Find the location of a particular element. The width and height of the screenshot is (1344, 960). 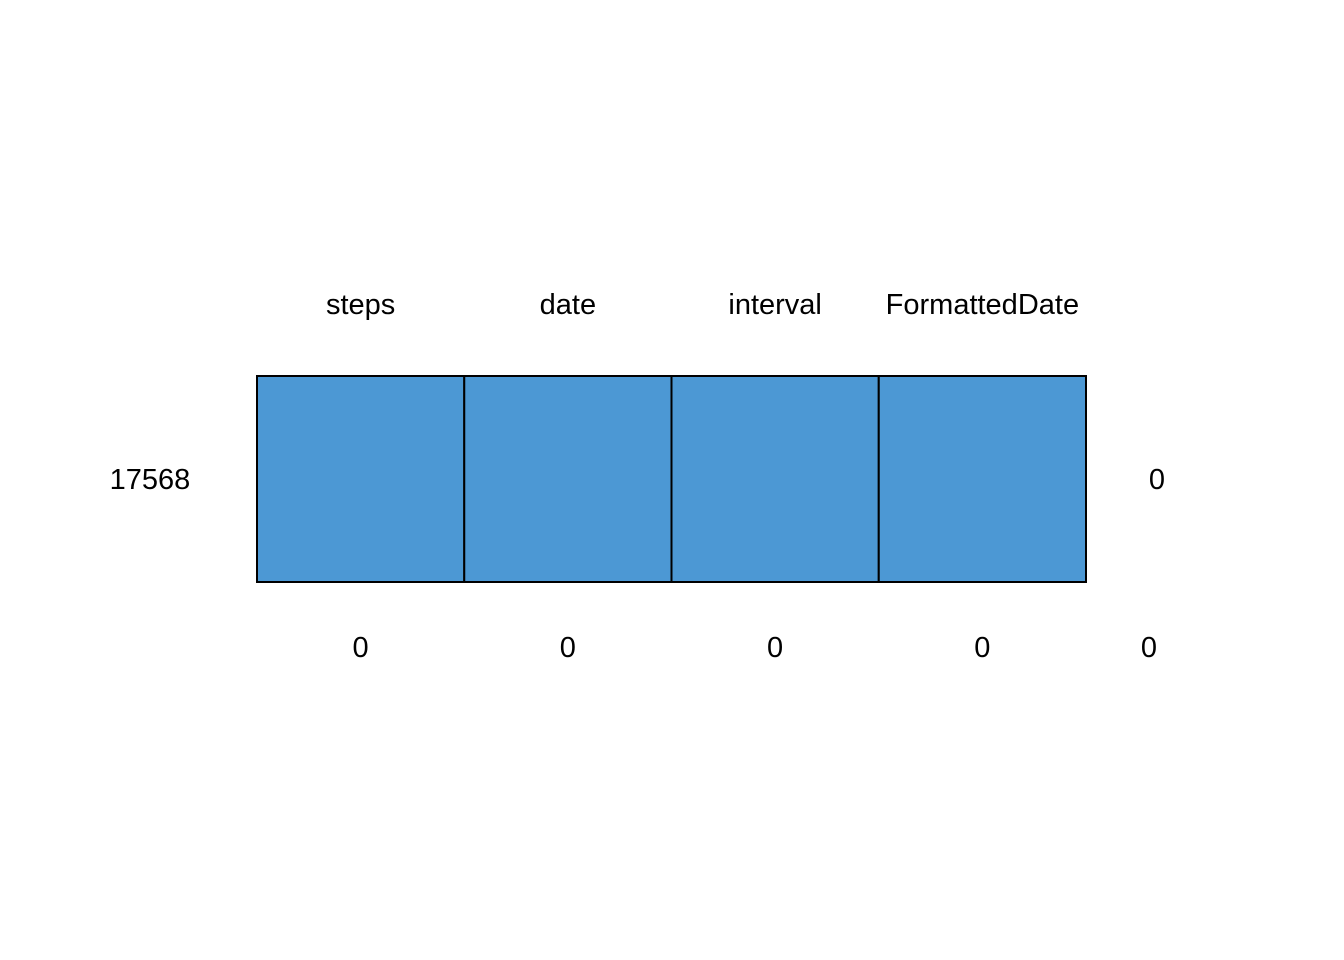

row-count-label: 17568 is located at coordinates (150, 480).